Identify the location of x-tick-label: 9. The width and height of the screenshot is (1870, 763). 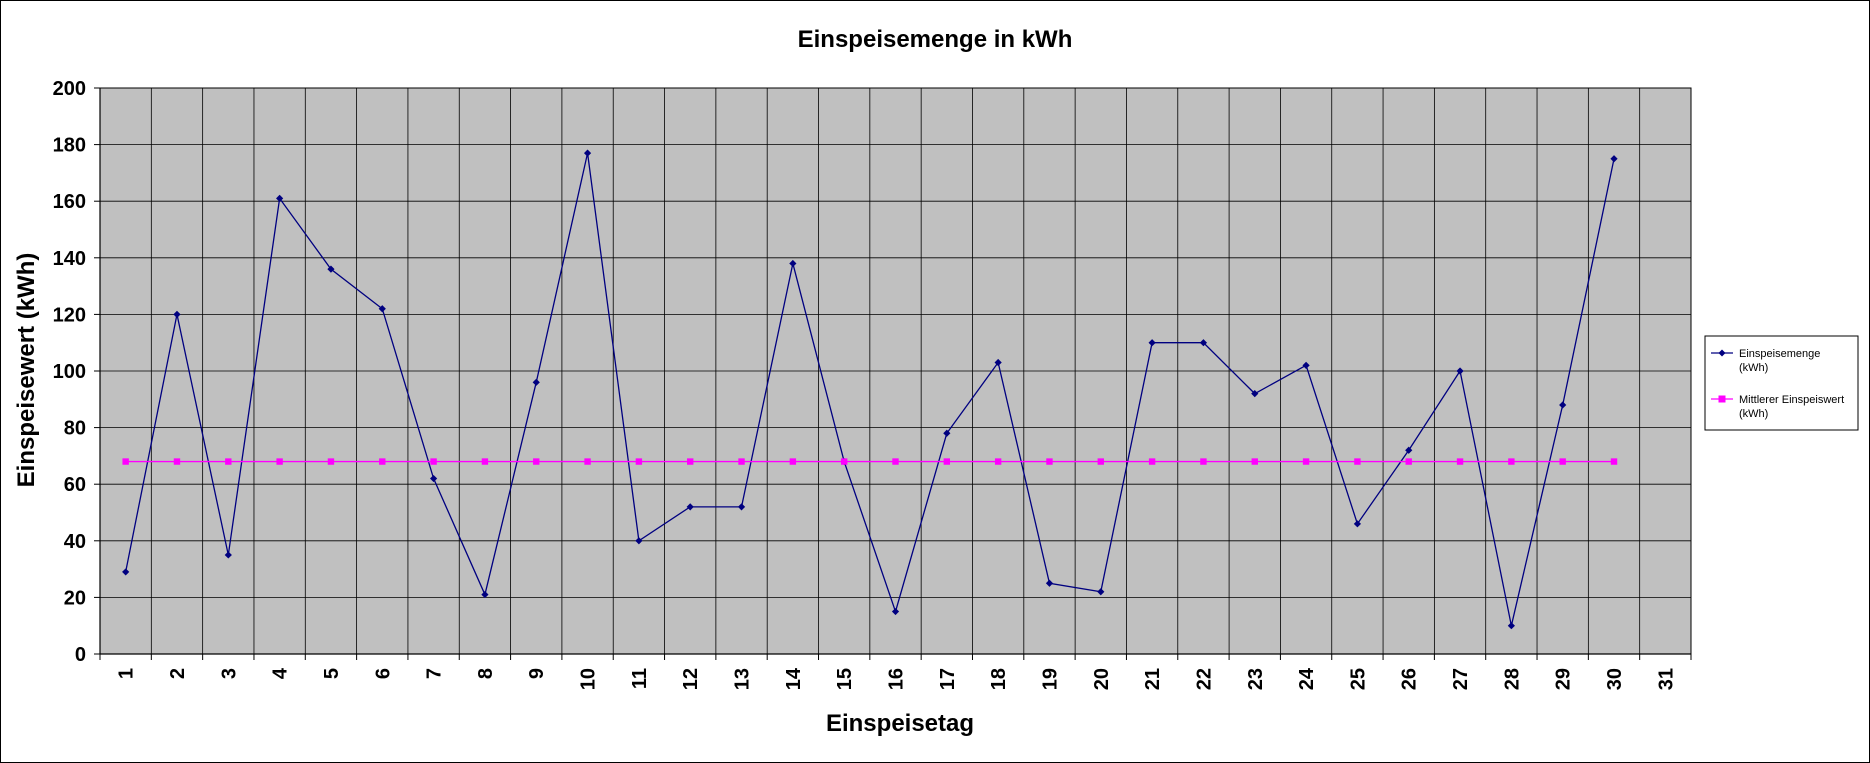
(537, 673).